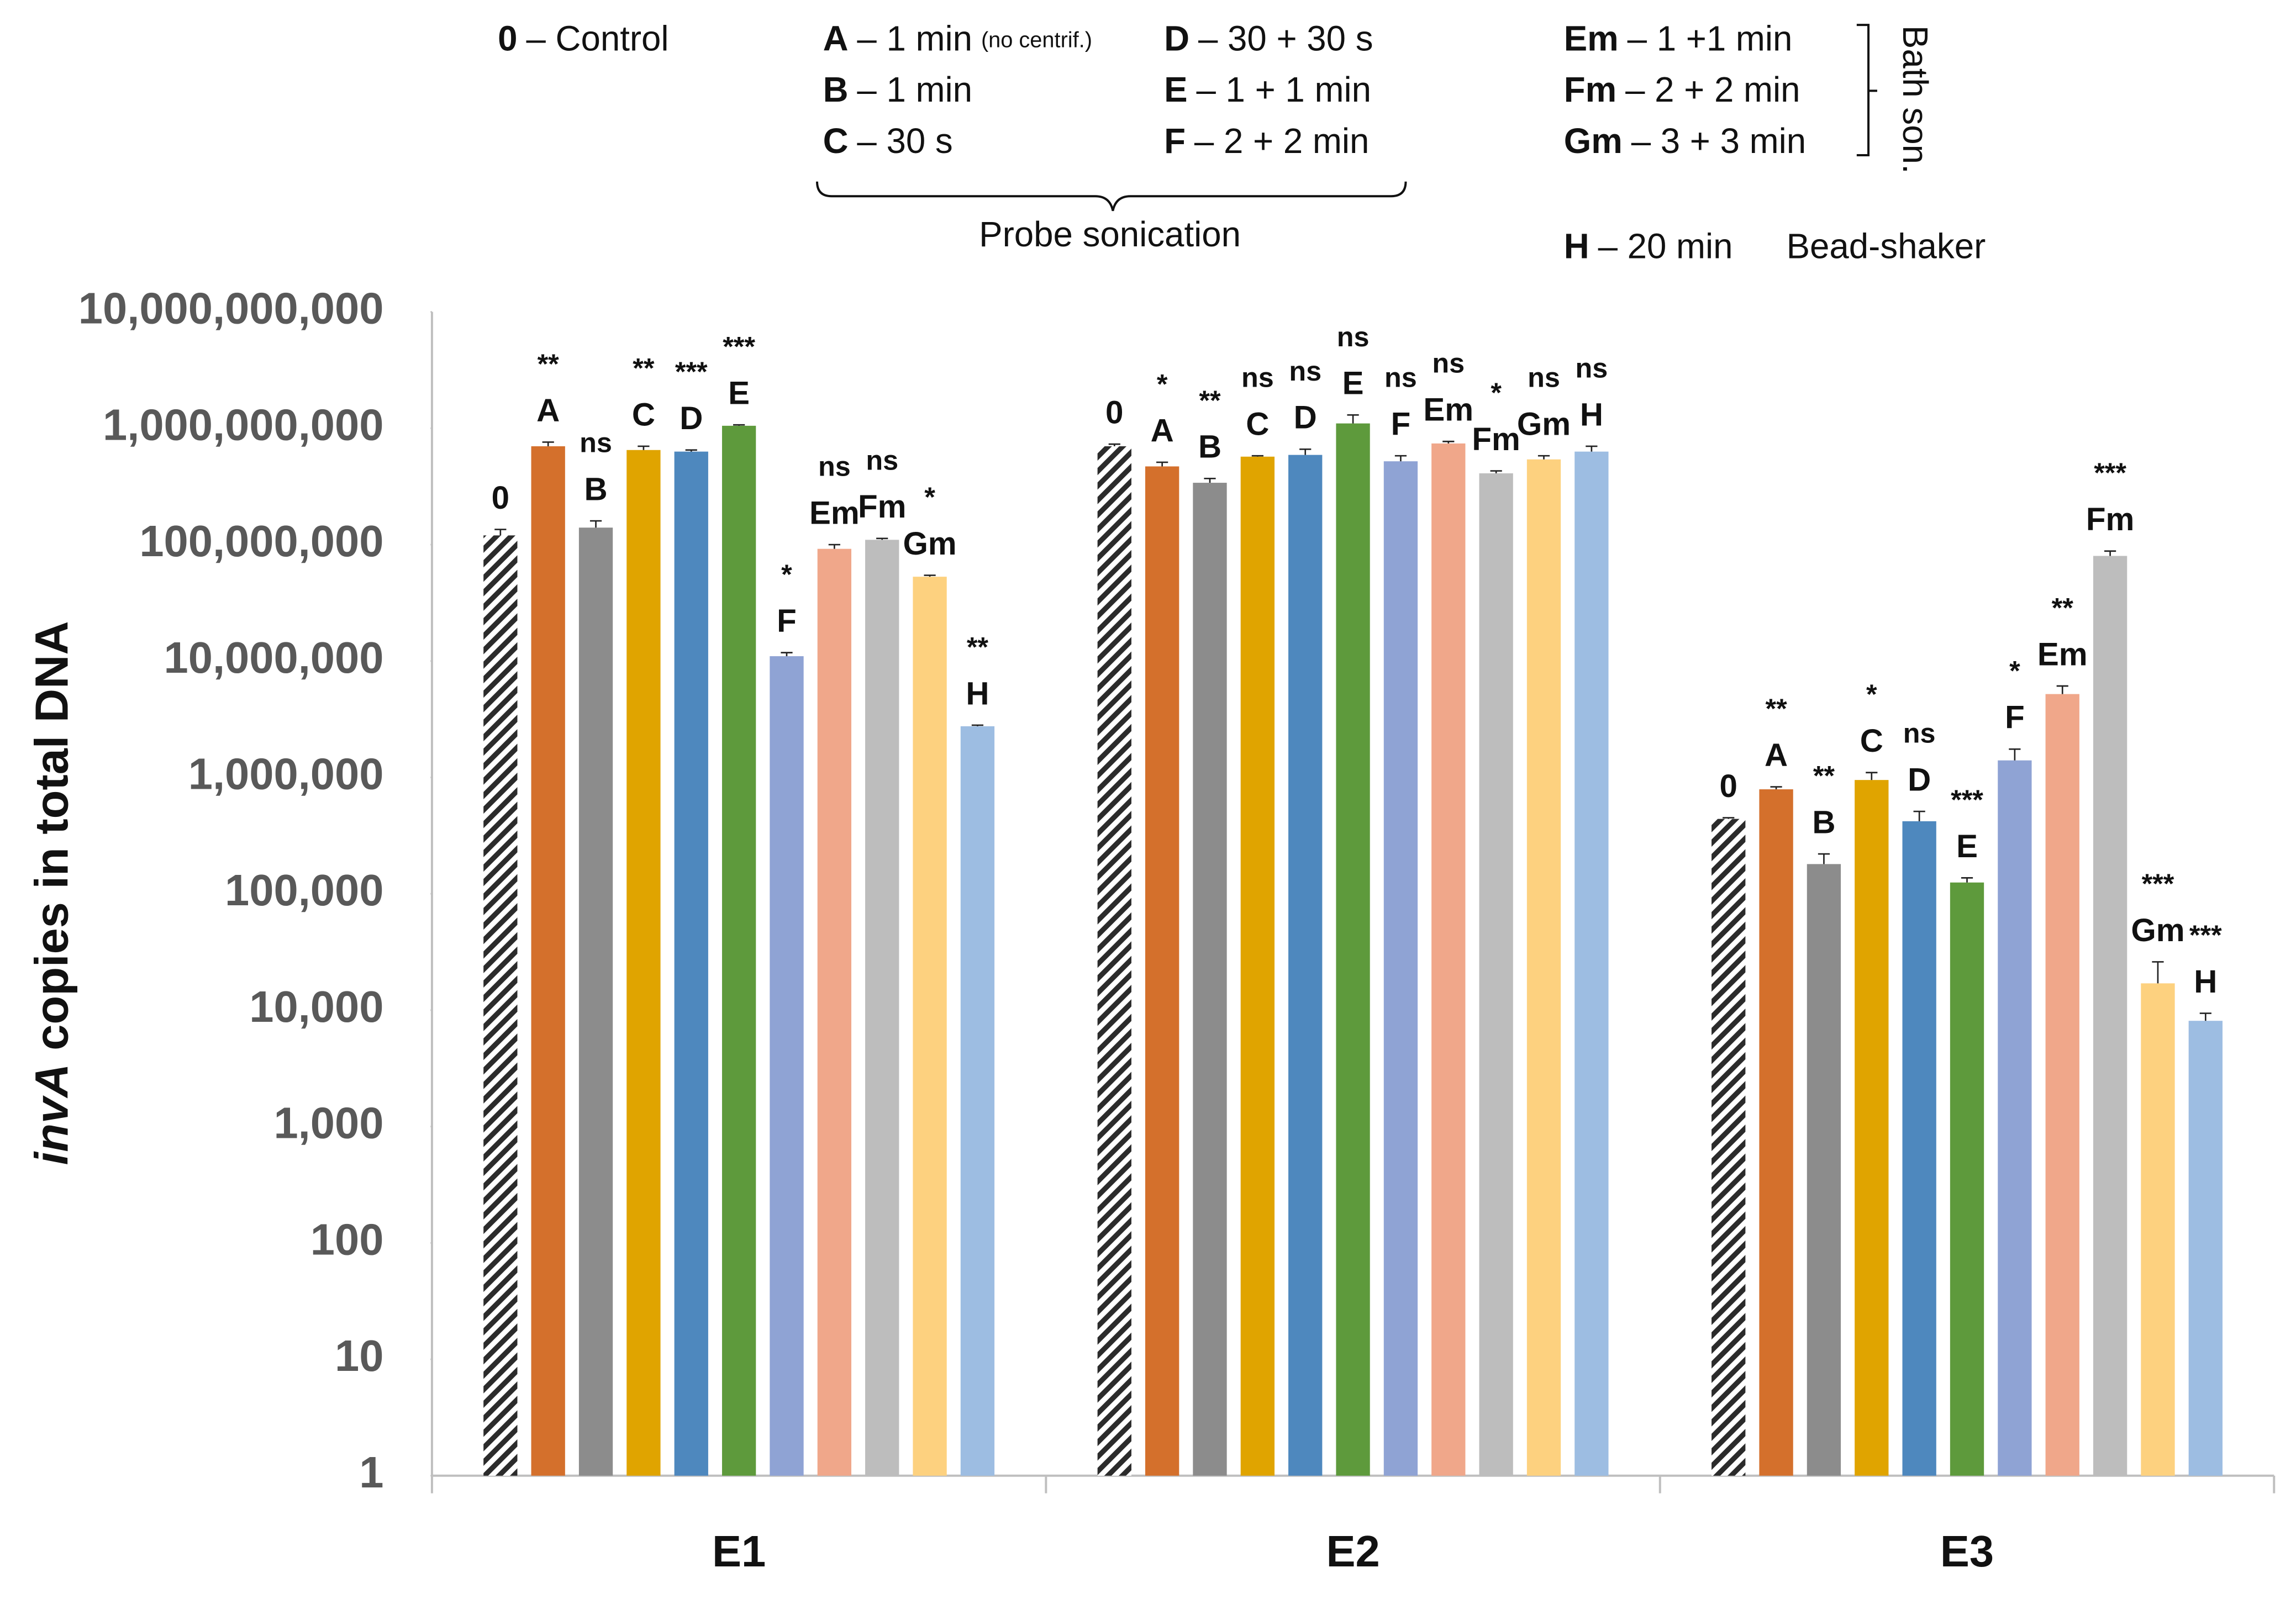 This screenshot has height=1599, width=2296. I want to click on group-label: Bead-shaker, so click(1886, 246).